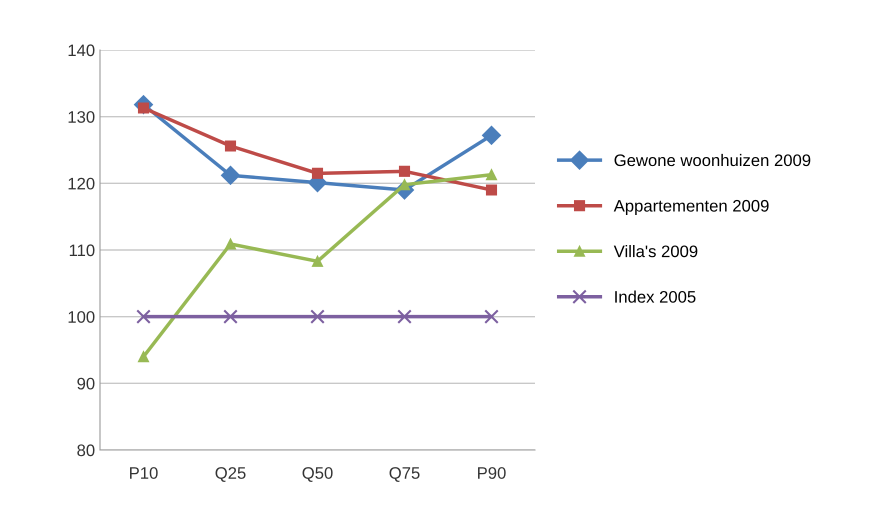 The height and width of the screenshot is (515, 870). What do you see at coordinates (656, 251) in the screenshot?
I see `legend-label: Villa's 2009` at bounding box center [656, 251].